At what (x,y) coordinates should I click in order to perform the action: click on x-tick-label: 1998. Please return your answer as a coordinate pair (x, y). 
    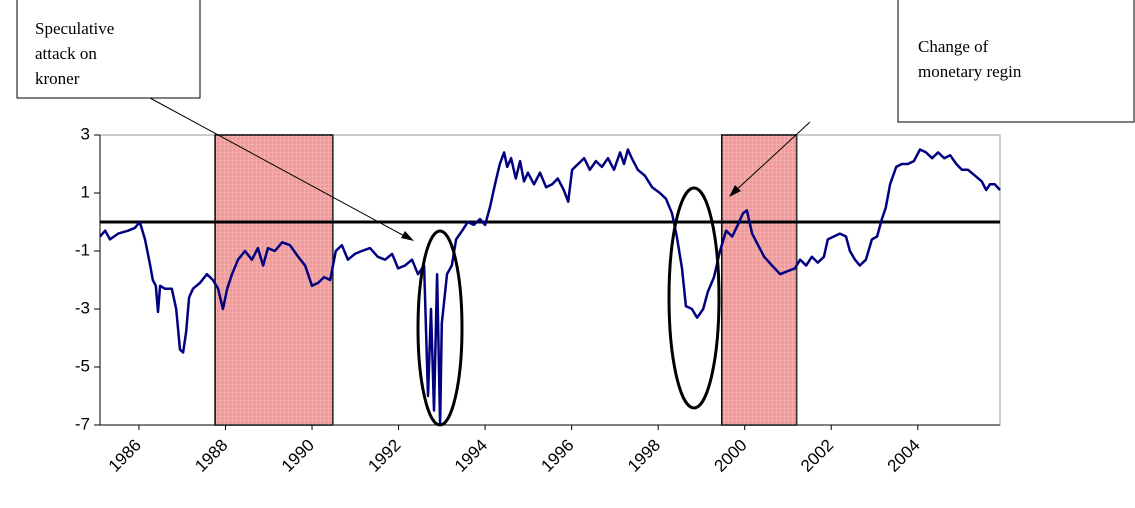
    Looking at the image, I should click on (644, 456).